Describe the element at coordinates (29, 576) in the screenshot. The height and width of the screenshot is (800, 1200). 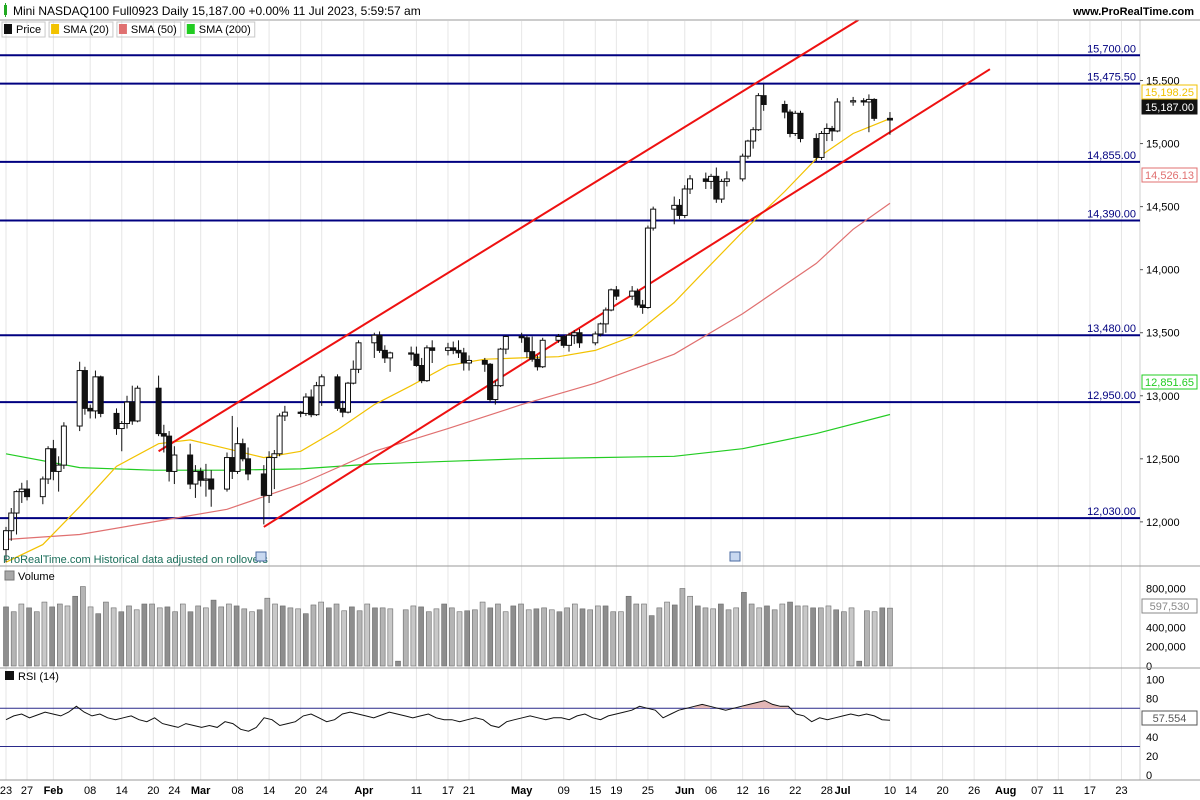
I see `volume-title: Volume` at that location.